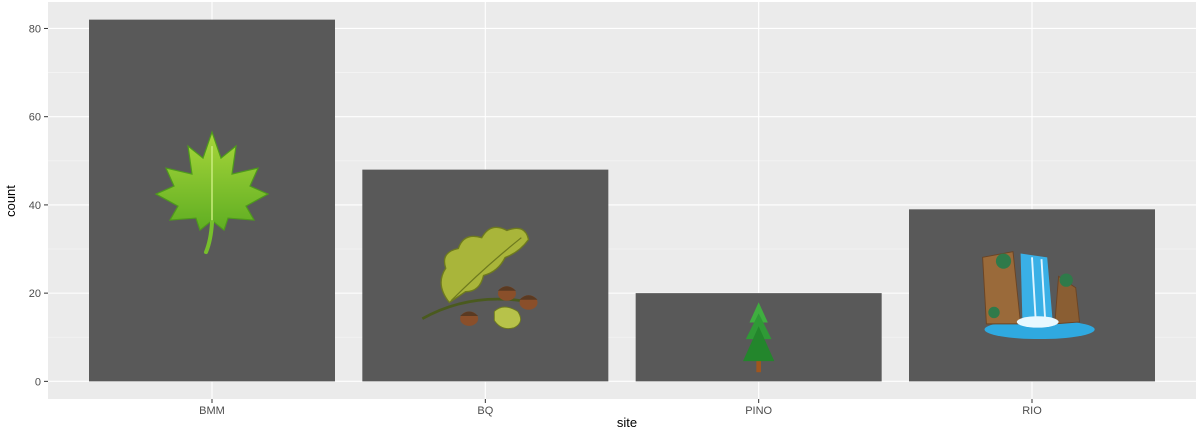 The height and width of the screenshot is (431, 1198). I want to click on x-tick-label-bq: BQ, so click(485, 411).